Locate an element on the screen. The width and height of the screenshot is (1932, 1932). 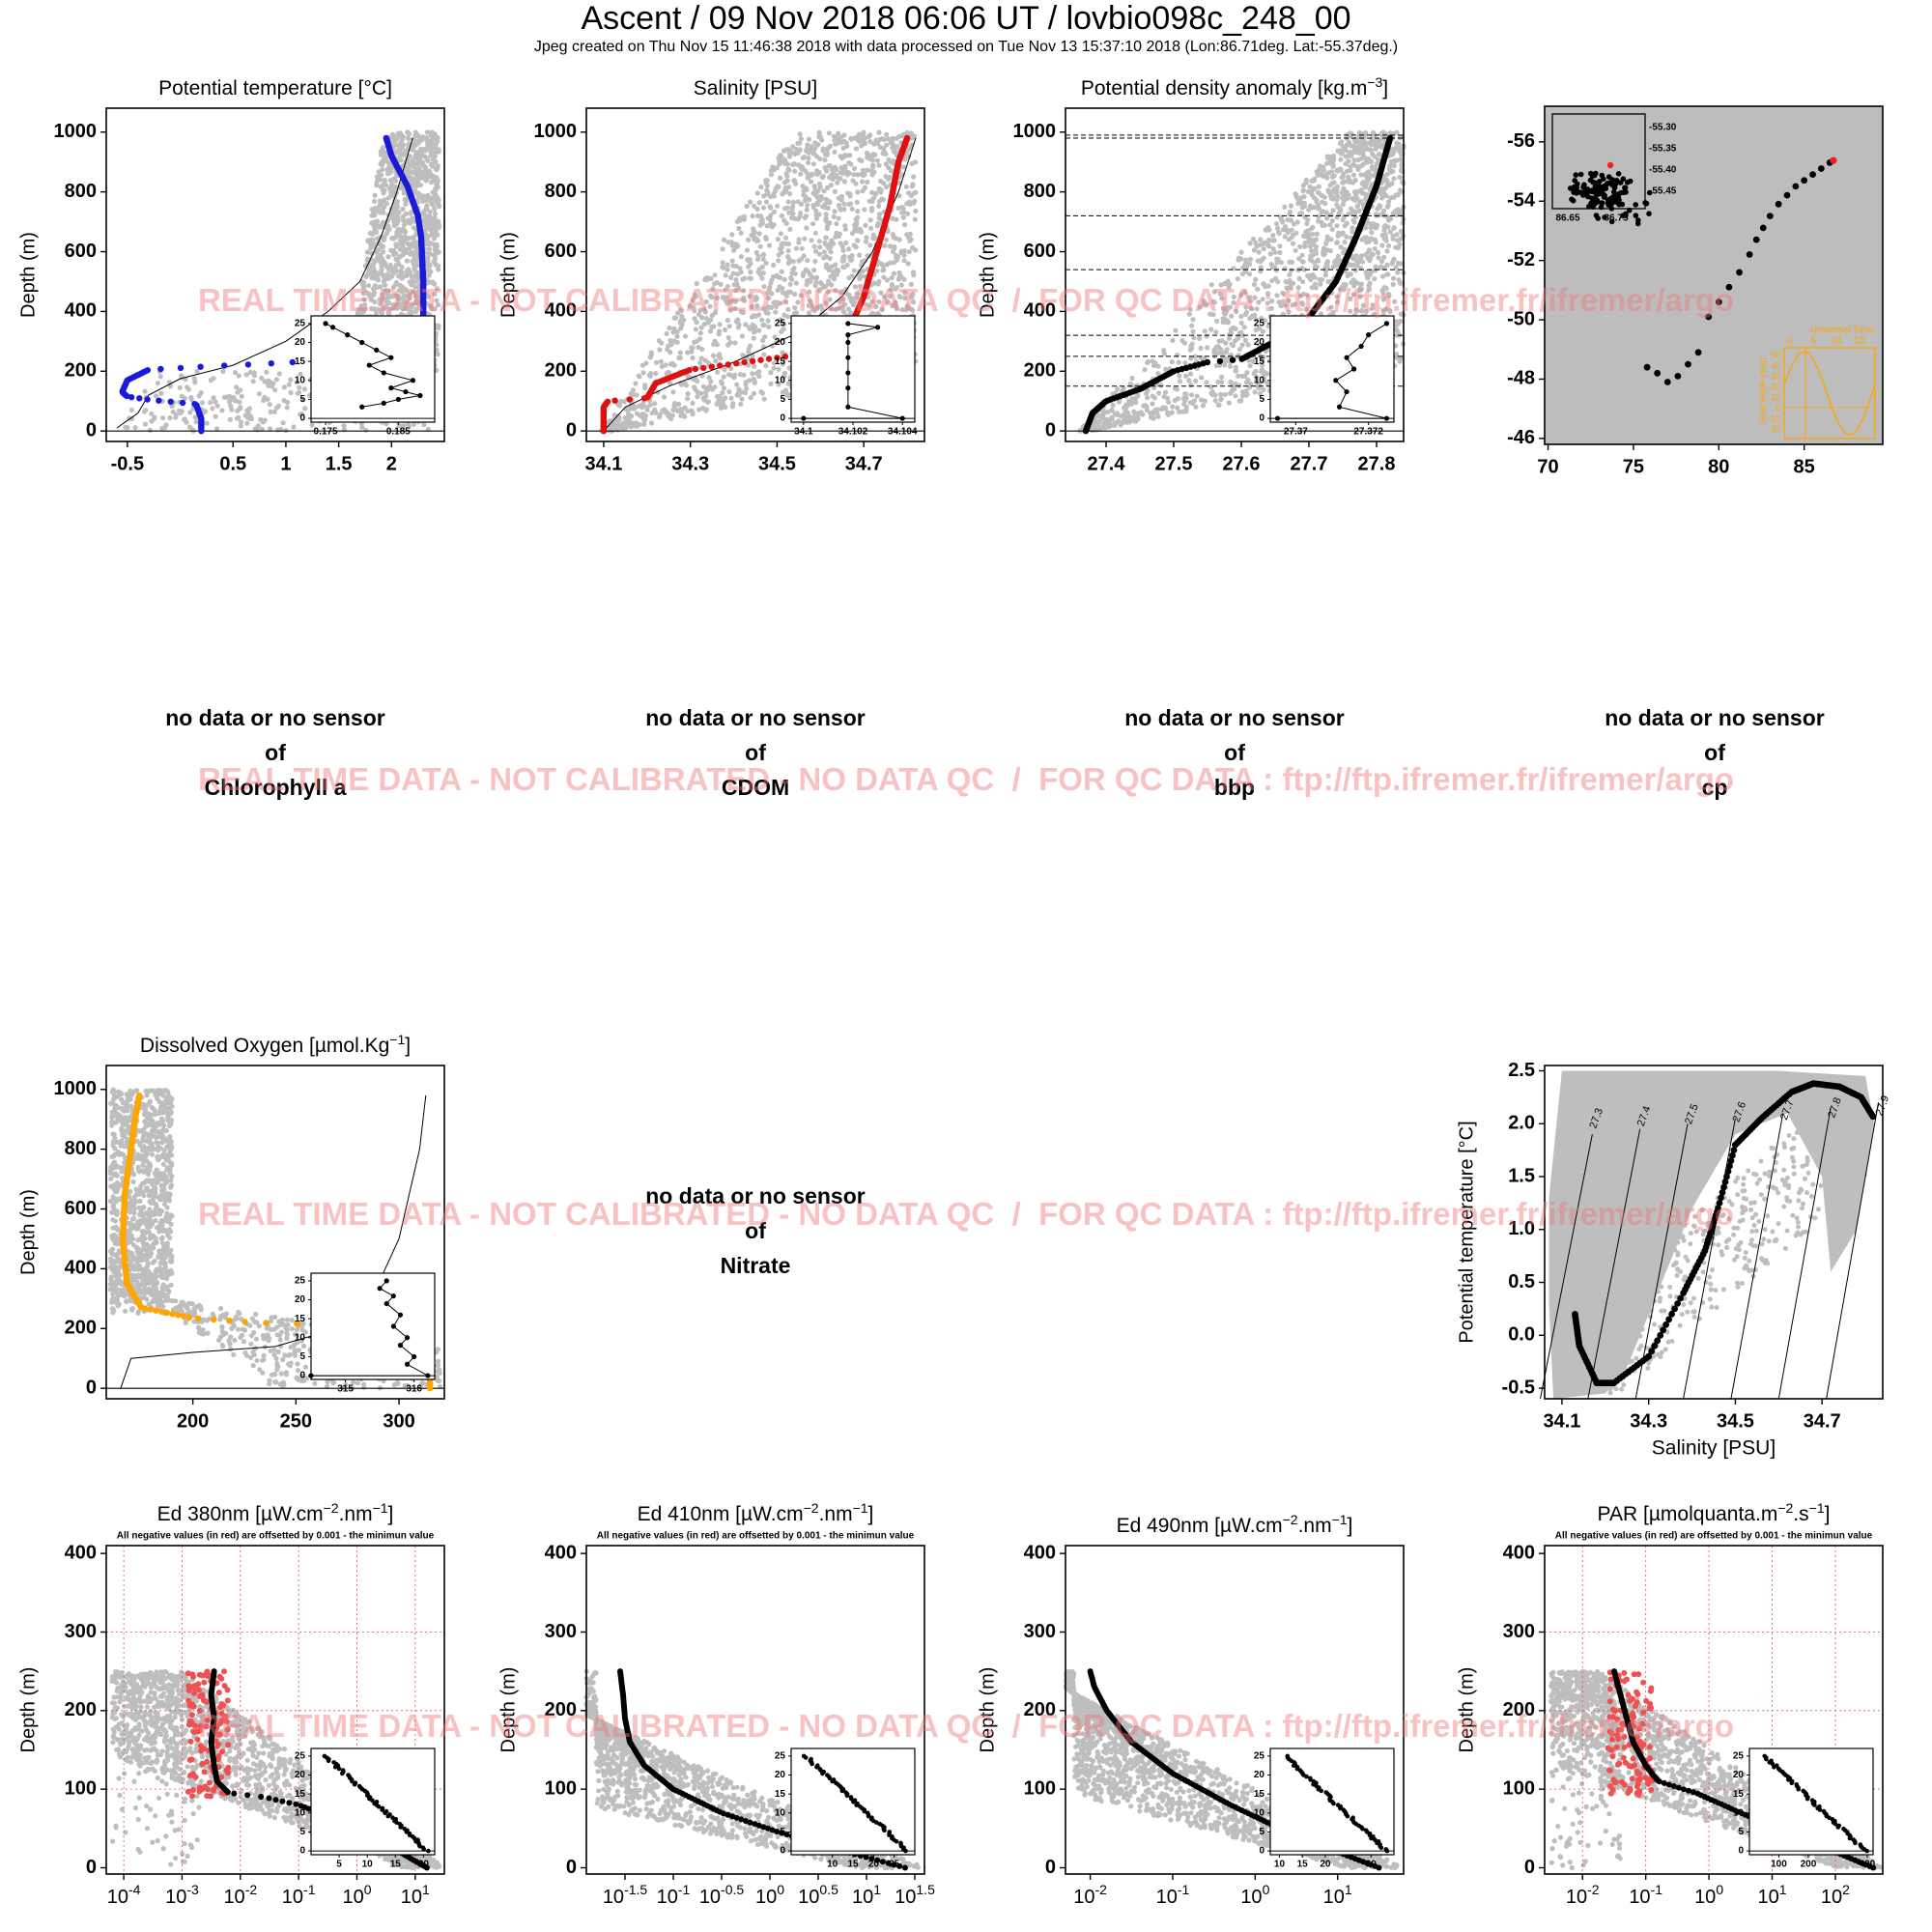
inset-frame is located at coordinates (373, 369).